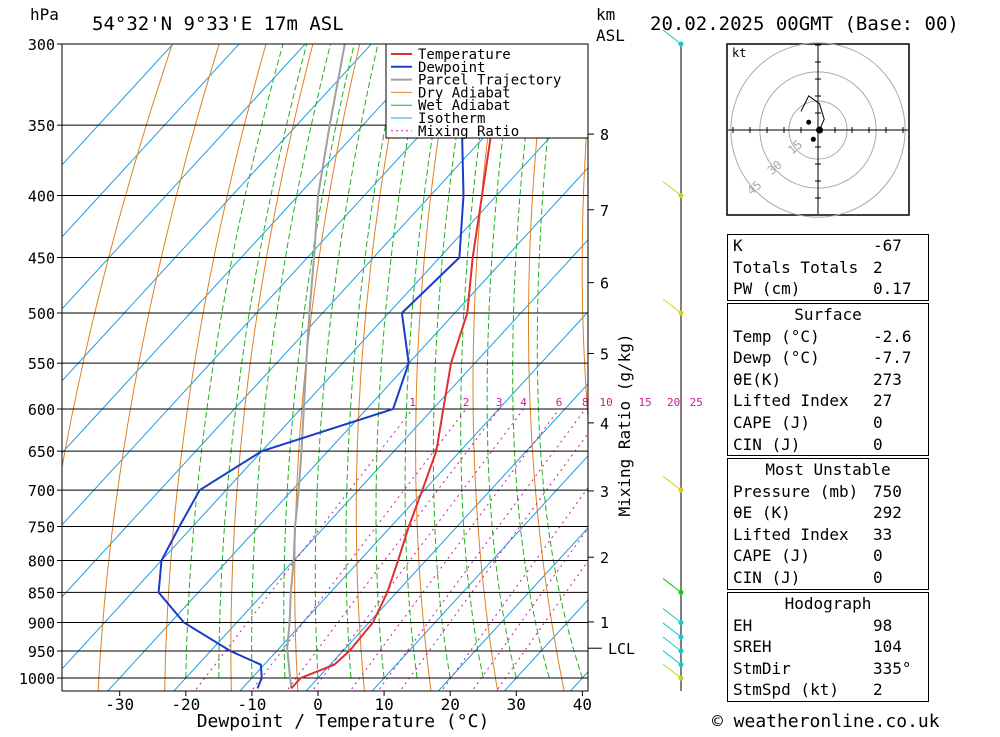 This screenshot has height=737, width=1000. What do you see at coordinates (604, 492) in the screenshot?
I see `km-tick-label: 3` at bounding box center [604, 492].